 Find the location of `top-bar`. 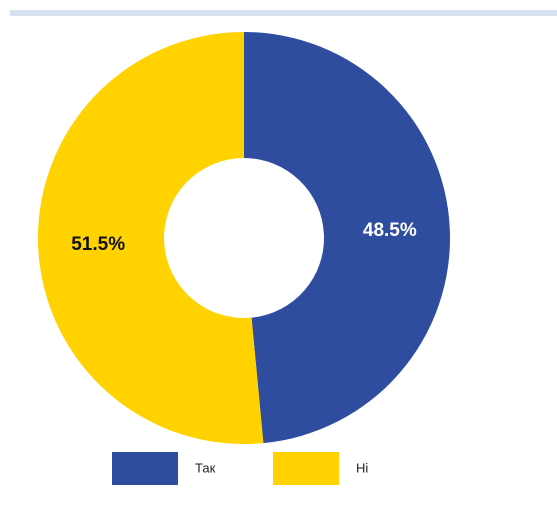

top-bar is located at coordinates (283, 13).